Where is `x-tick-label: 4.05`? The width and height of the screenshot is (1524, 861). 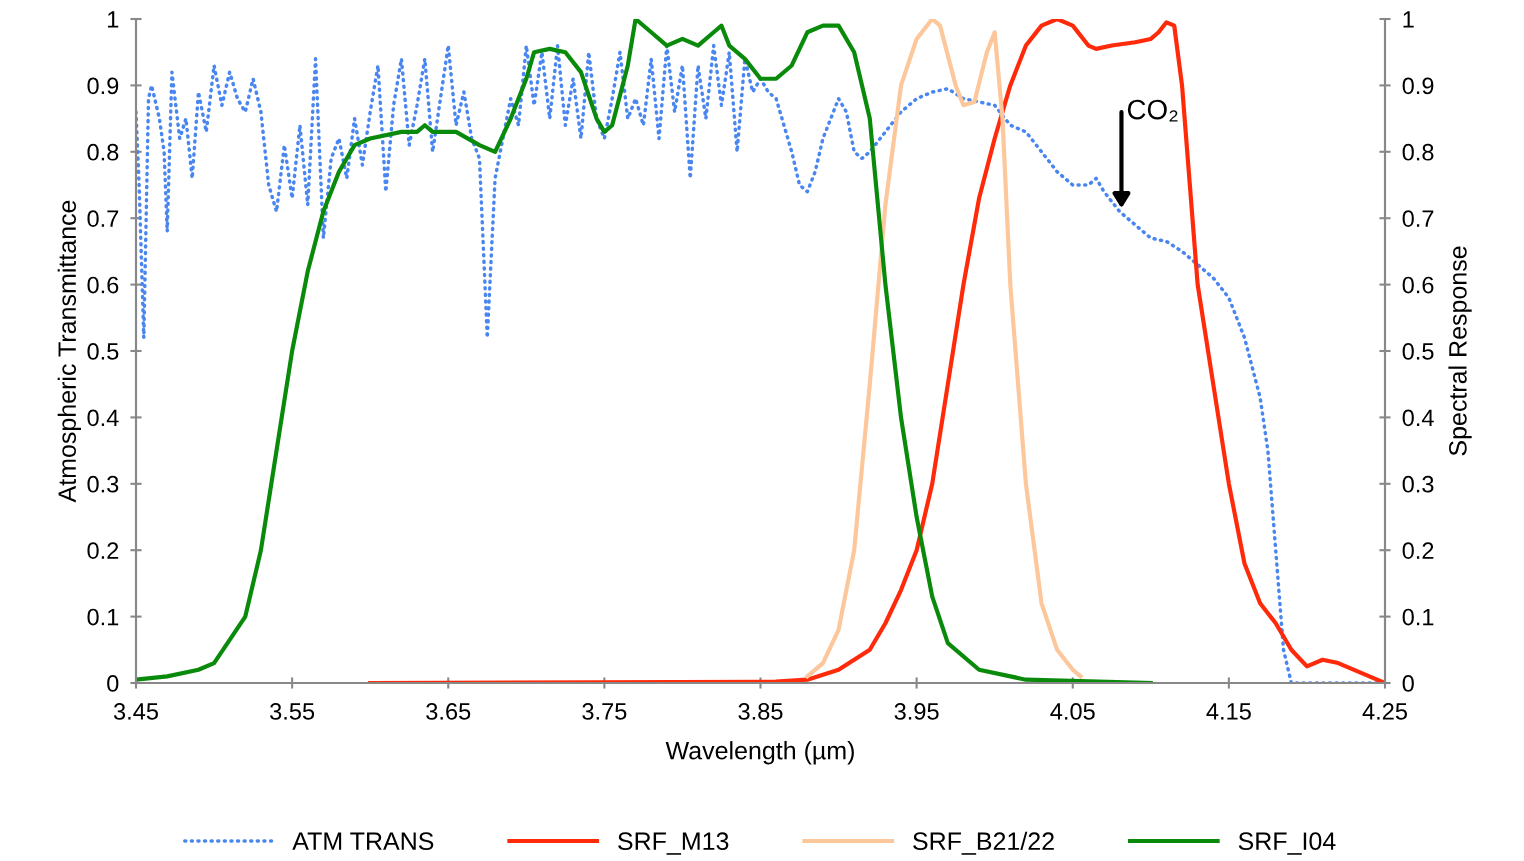
x-tick-label: 4.05 is located at coordinates (1072, 711).